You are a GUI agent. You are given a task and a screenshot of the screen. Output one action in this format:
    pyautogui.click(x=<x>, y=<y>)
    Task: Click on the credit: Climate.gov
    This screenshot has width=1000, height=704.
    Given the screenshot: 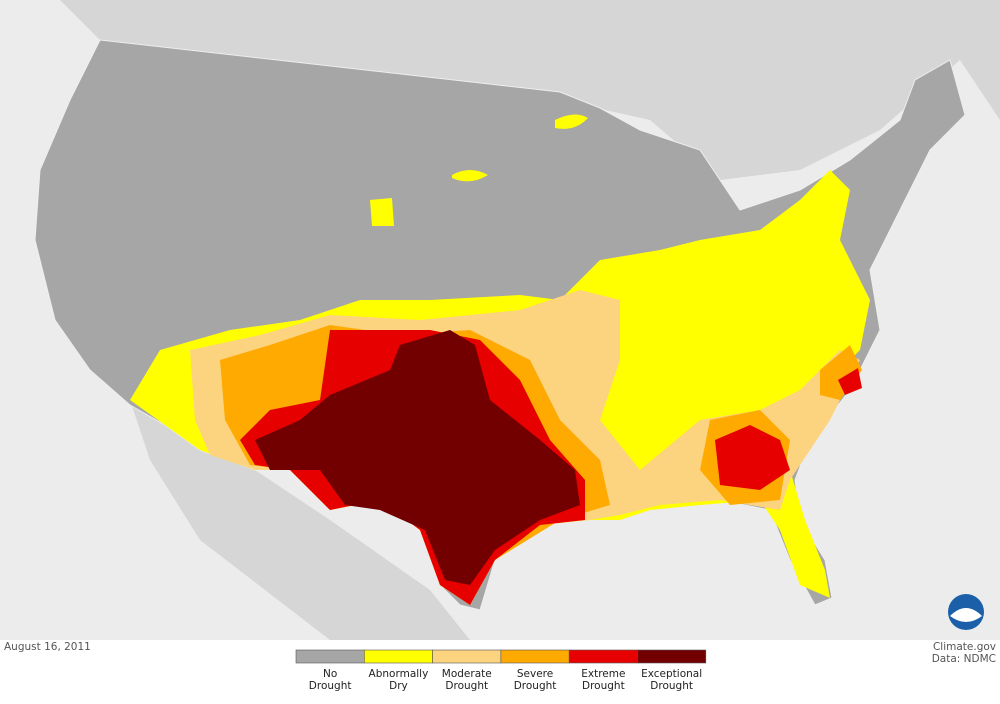 What is the action you would take?
    pyautogui.click(x=964, y=647)
    